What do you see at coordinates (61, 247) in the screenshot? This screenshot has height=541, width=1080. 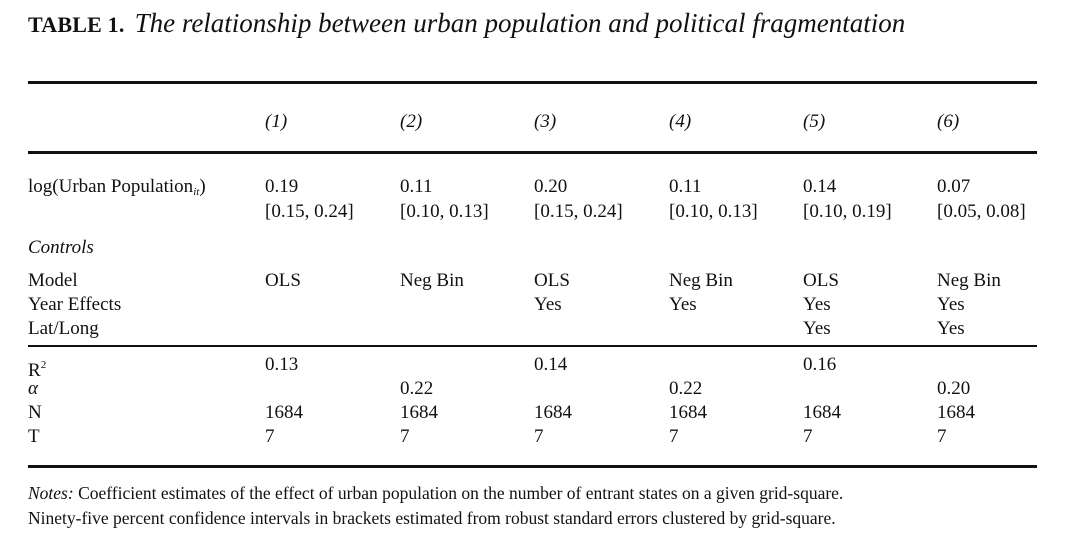 I see `controls-heading: Controls` at bounding box center [61, 247].